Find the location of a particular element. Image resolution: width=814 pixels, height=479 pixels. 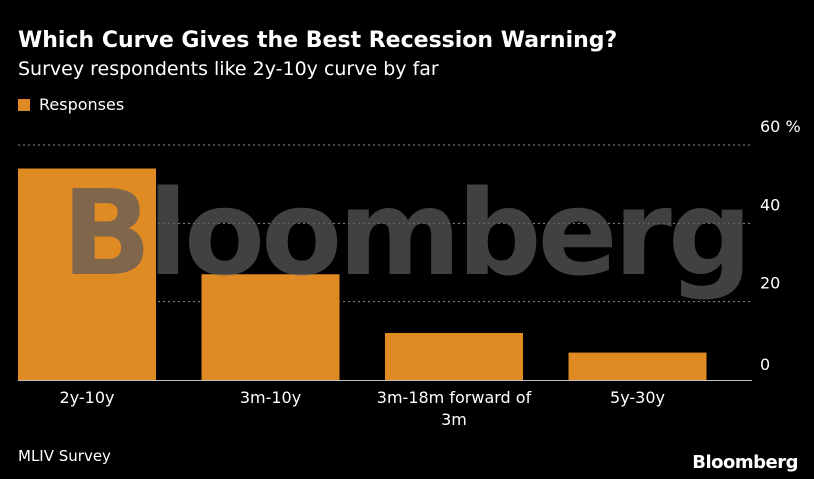

y-tick-label: 20 is located at coordinates (770, 283).